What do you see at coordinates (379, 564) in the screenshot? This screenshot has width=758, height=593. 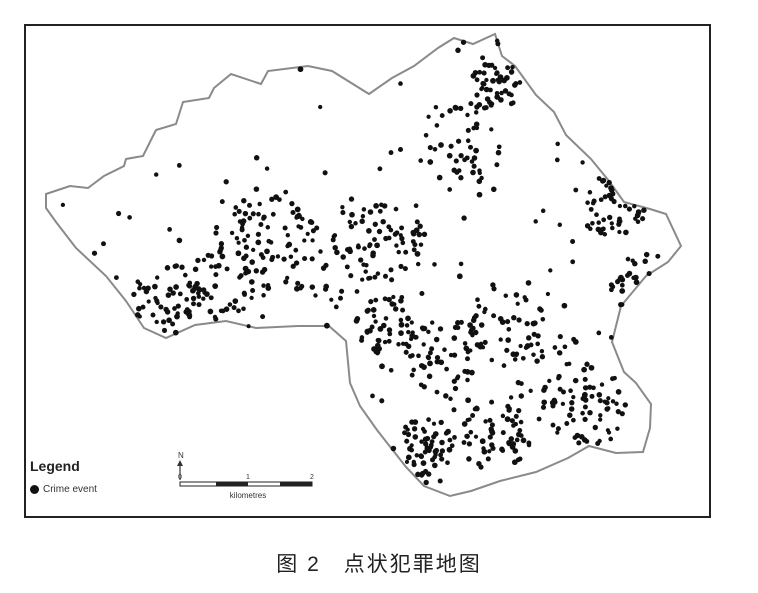 I see `figure-caption: 图 2 点状犯罪地图` at bounding box center [379, 564].